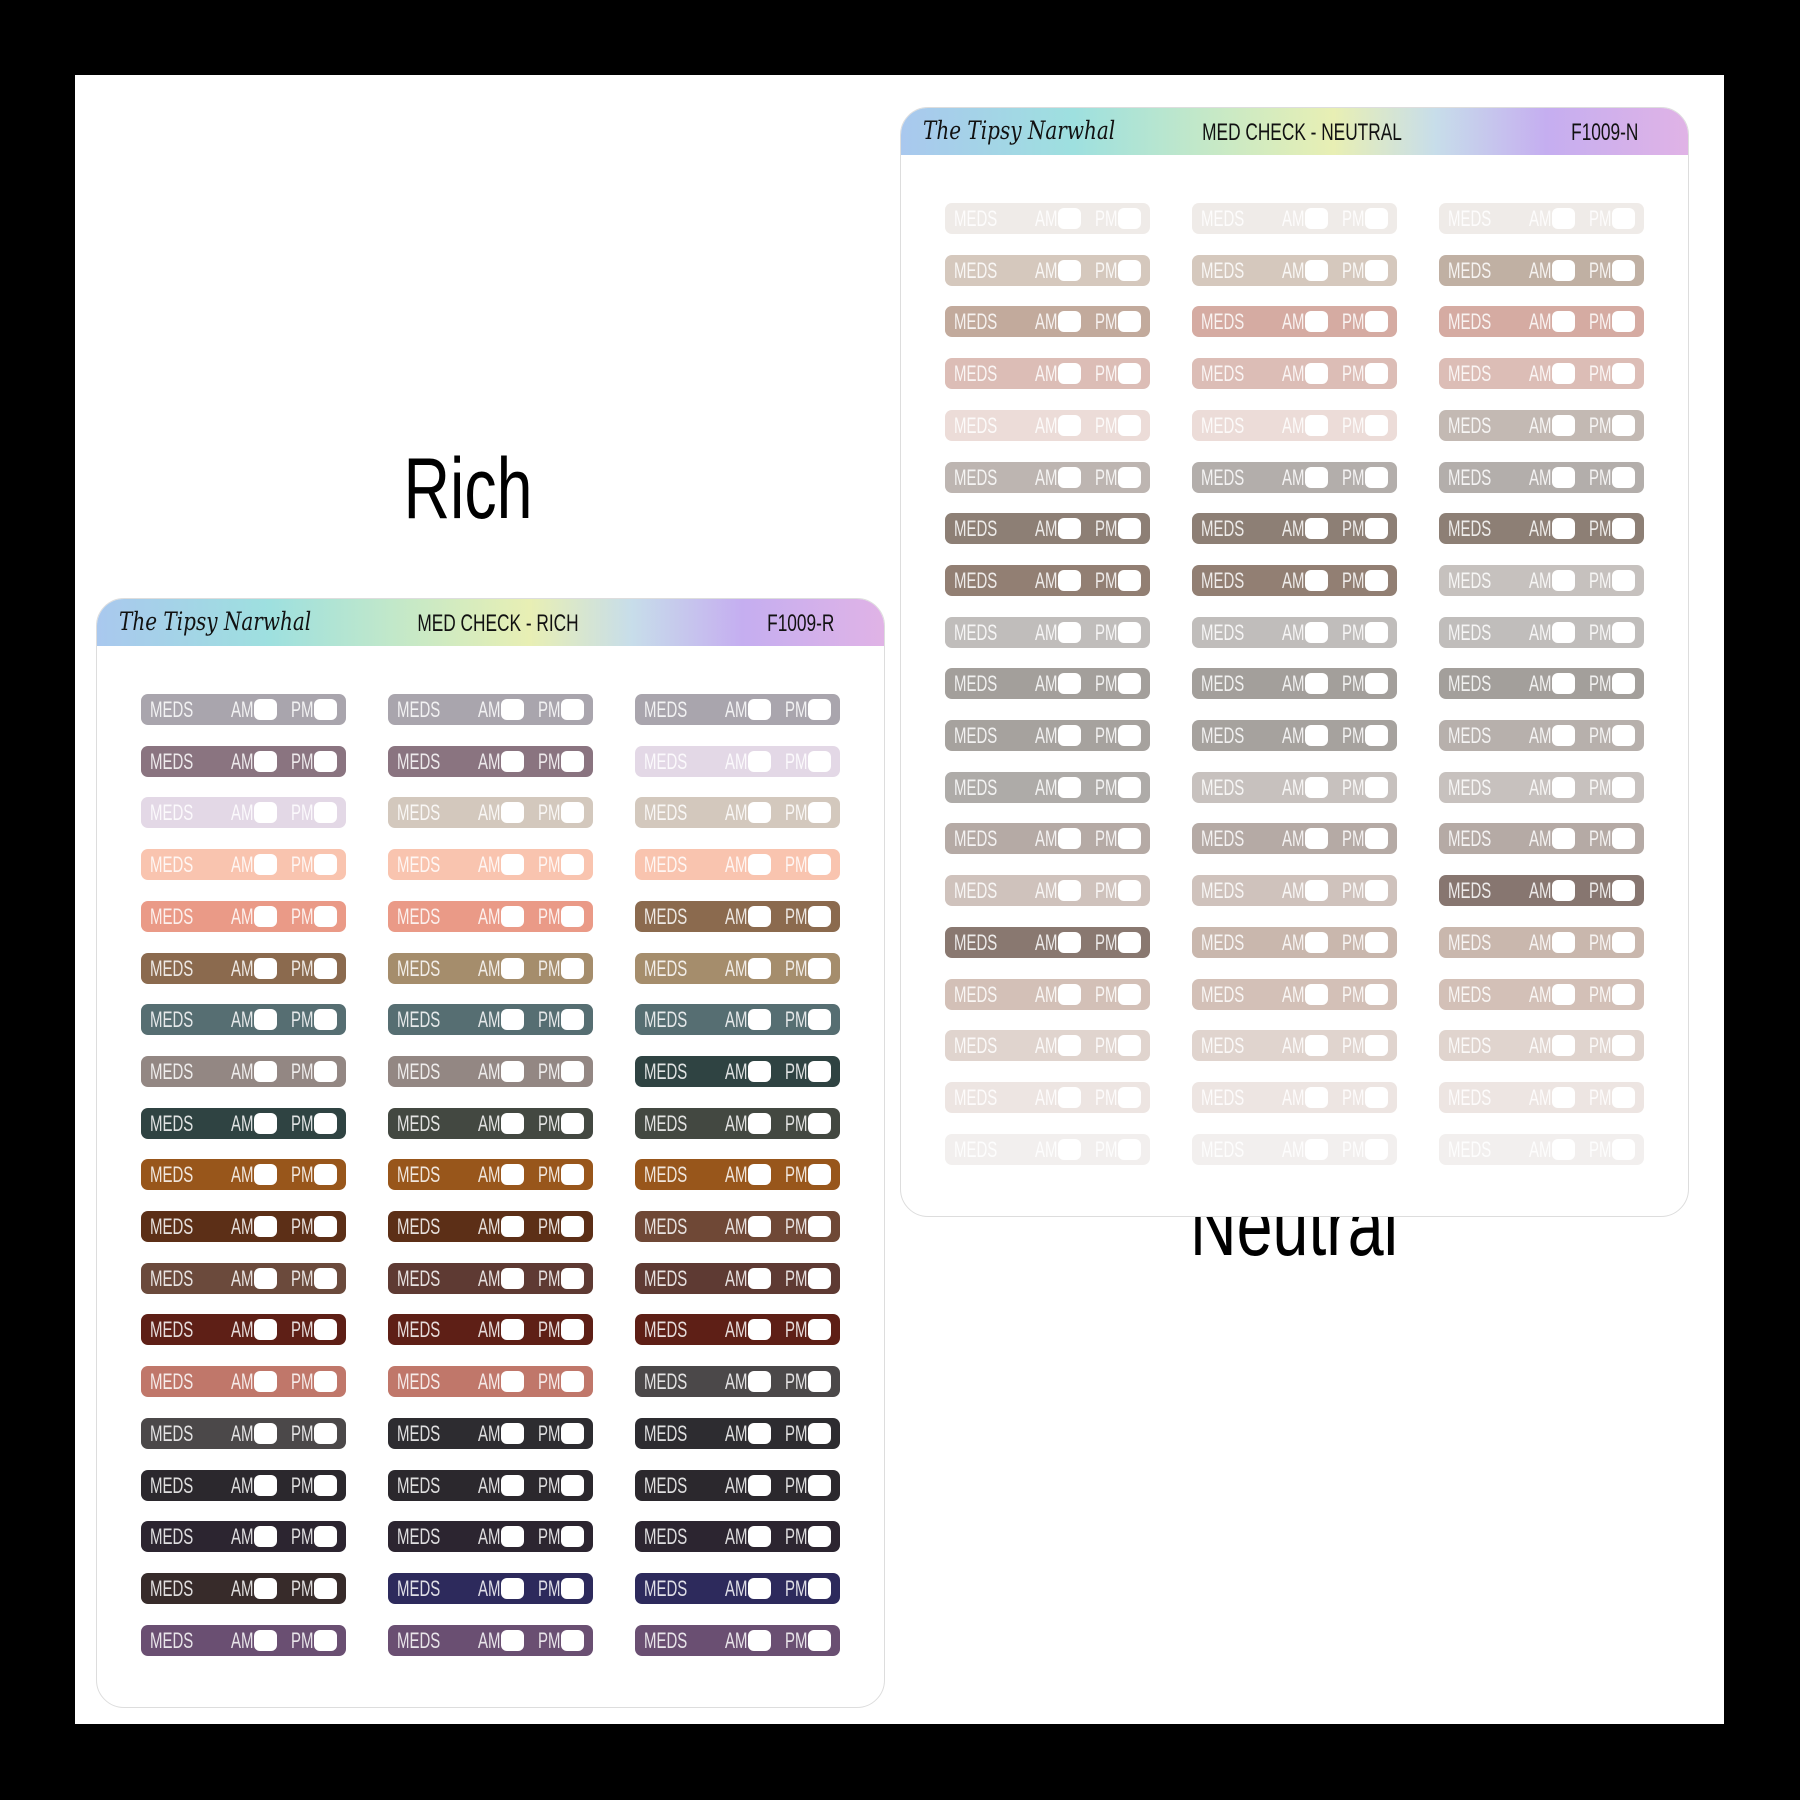  I want to click on header-band: The Tipsy Narwhal MED CHECK - RICH F1009-R, so click(490, 622).